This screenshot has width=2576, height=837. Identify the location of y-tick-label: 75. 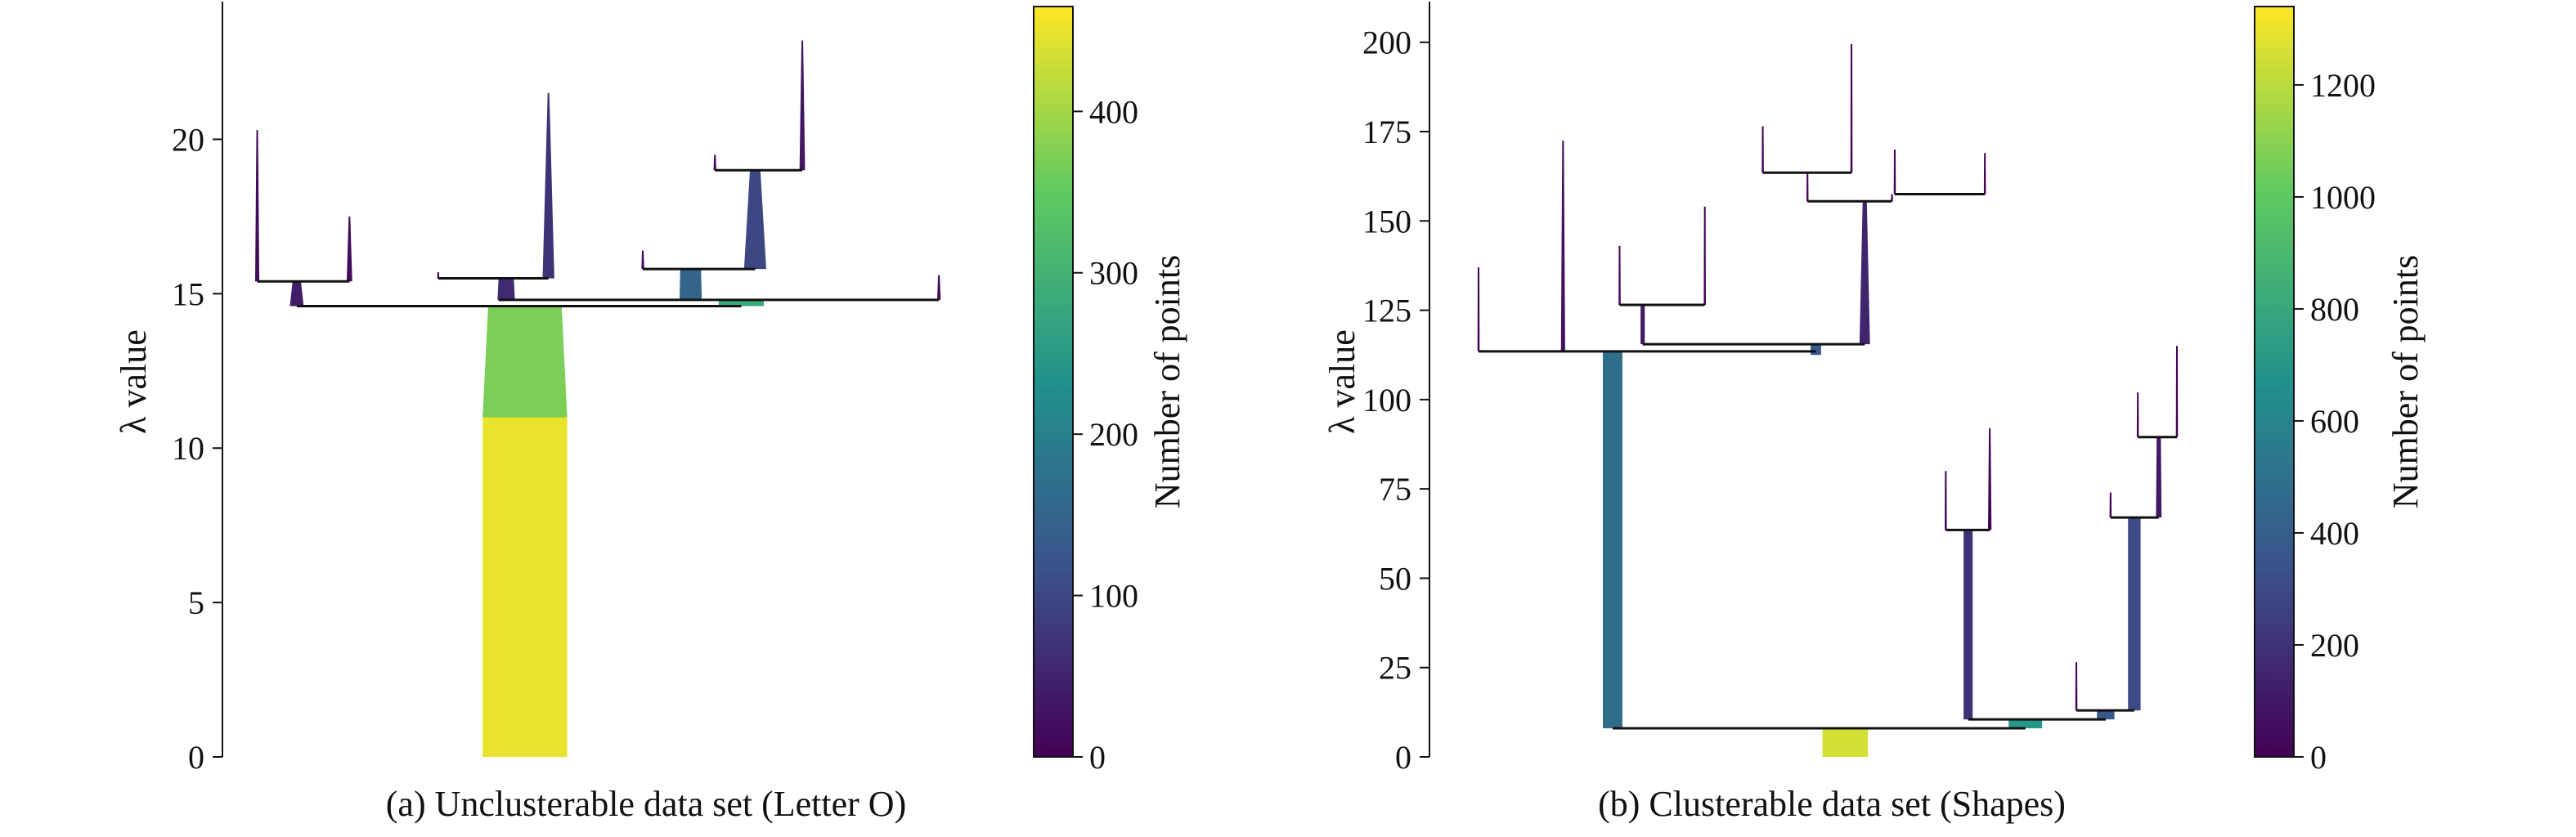
(1395, 489).